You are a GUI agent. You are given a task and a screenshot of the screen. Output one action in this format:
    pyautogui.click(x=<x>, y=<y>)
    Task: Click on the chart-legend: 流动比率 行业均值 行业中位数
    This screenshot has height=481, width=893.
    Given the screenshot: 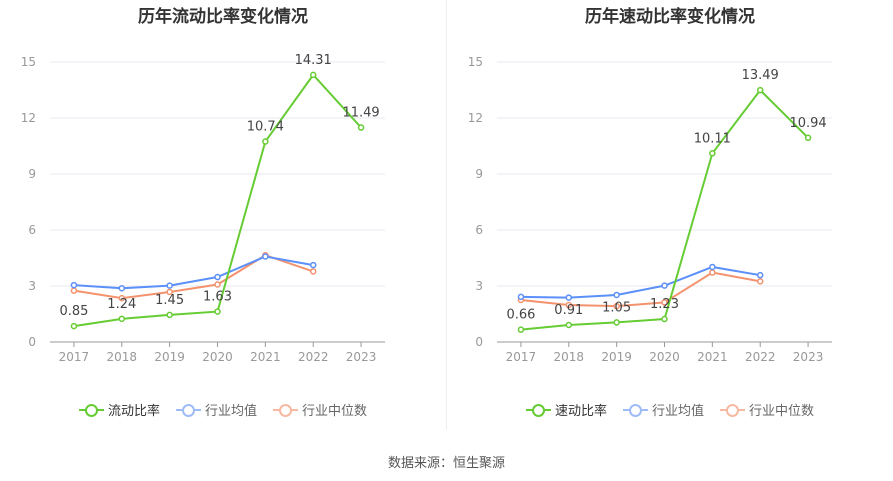 What is the action you would take?
    pyautogui.click(x=223, y=409)
    